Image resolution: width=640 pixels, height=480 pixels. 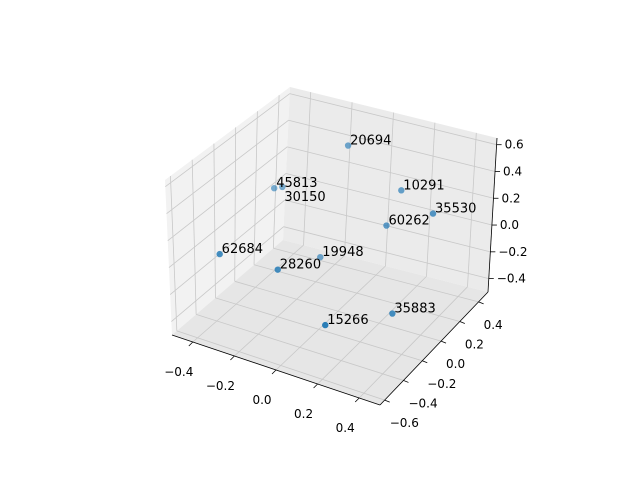 What do you see at coordinates (423, 185) in the screenshot?
I see `point-label: 10291` at bounding box center [423, 185].